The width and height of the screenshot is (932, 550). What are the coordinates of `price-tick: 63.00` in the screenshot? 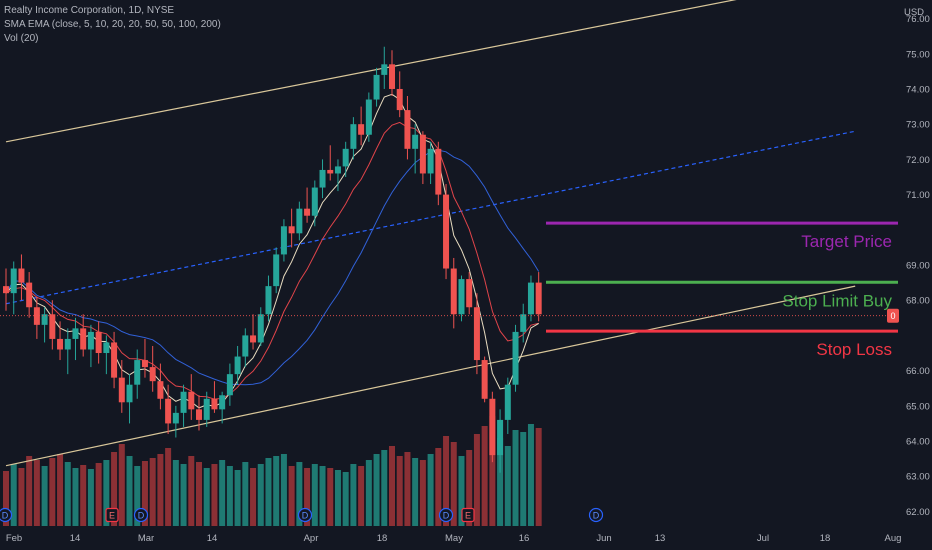 It's located at (918, 477).